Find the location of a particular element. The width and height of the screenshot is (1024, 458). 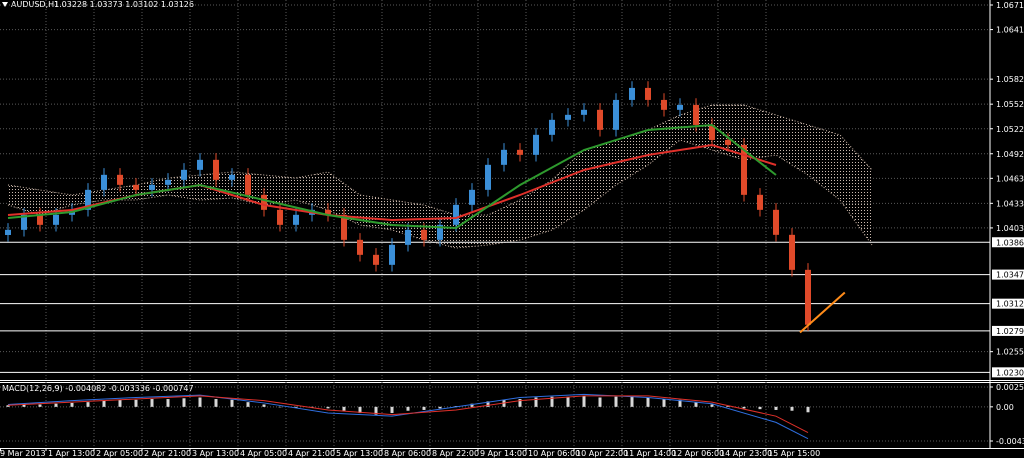

y-tick-label: 1.04630 is located at coordinates (1010, 178).